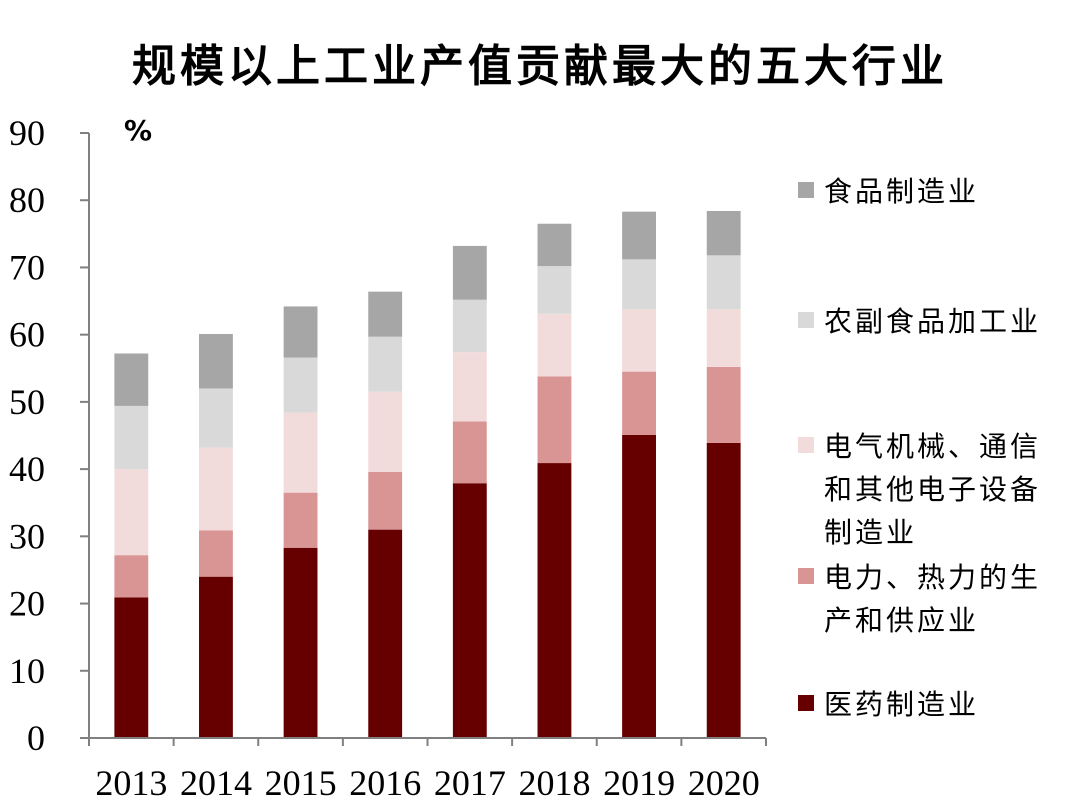 The height and width of the screenshot is (810, 1080). I want to click on legend-item: 电气机械、通信和其他电子设备制造业, so click(928, 489).